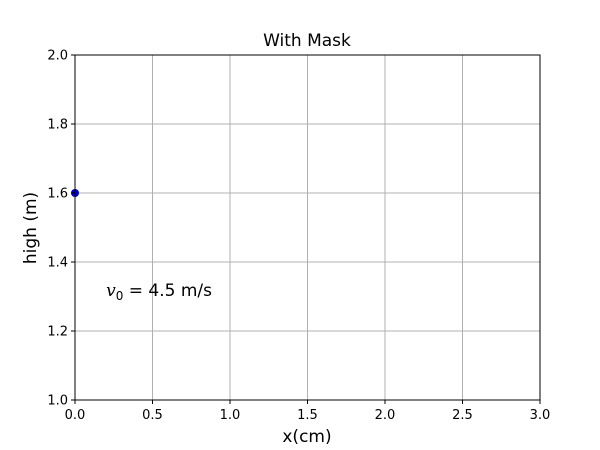  I want to click on y-tick-label: 1.6, so click(57, 194).